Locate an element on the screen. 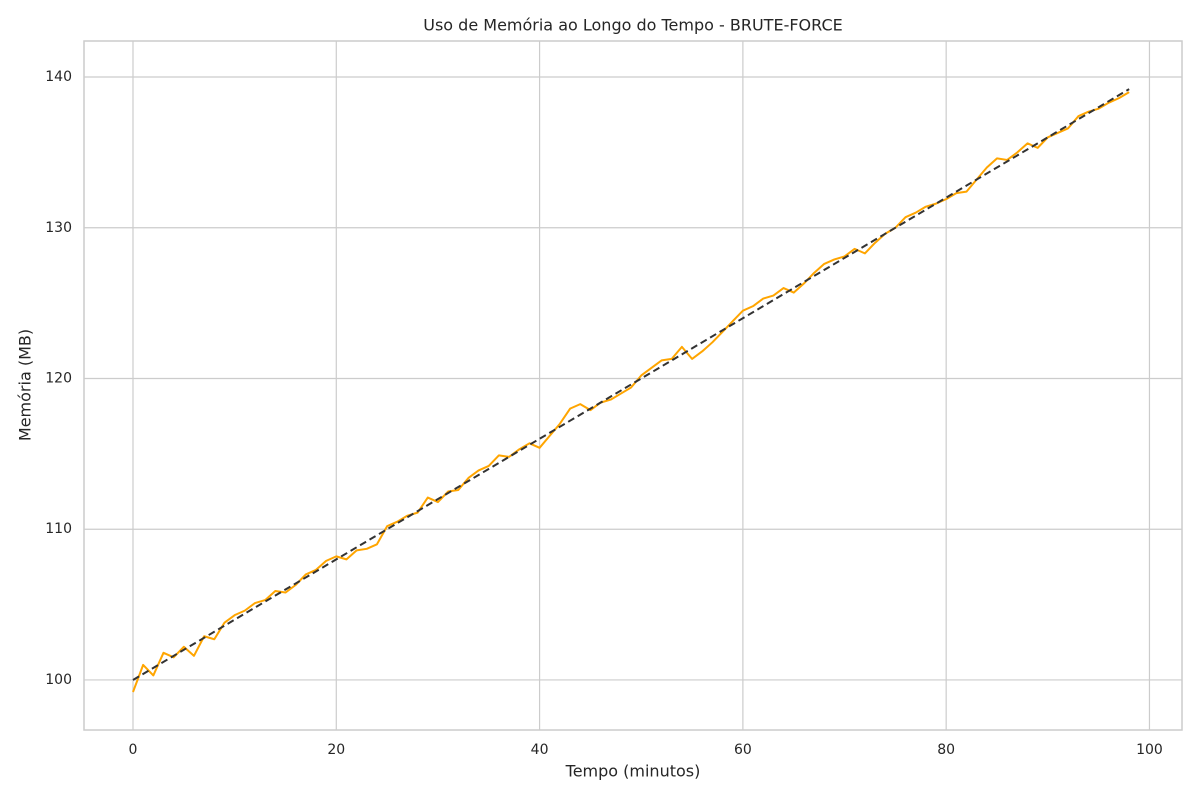 This screenshot has width=1200, height=800. y-tick-label: 120 is located at coordinates (58, 378).